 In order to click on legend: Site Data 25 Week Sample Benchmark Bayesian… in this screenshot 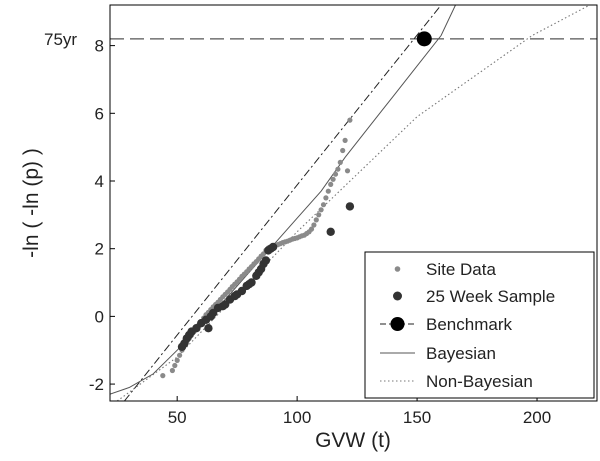, I will do `click(479, 325)`.